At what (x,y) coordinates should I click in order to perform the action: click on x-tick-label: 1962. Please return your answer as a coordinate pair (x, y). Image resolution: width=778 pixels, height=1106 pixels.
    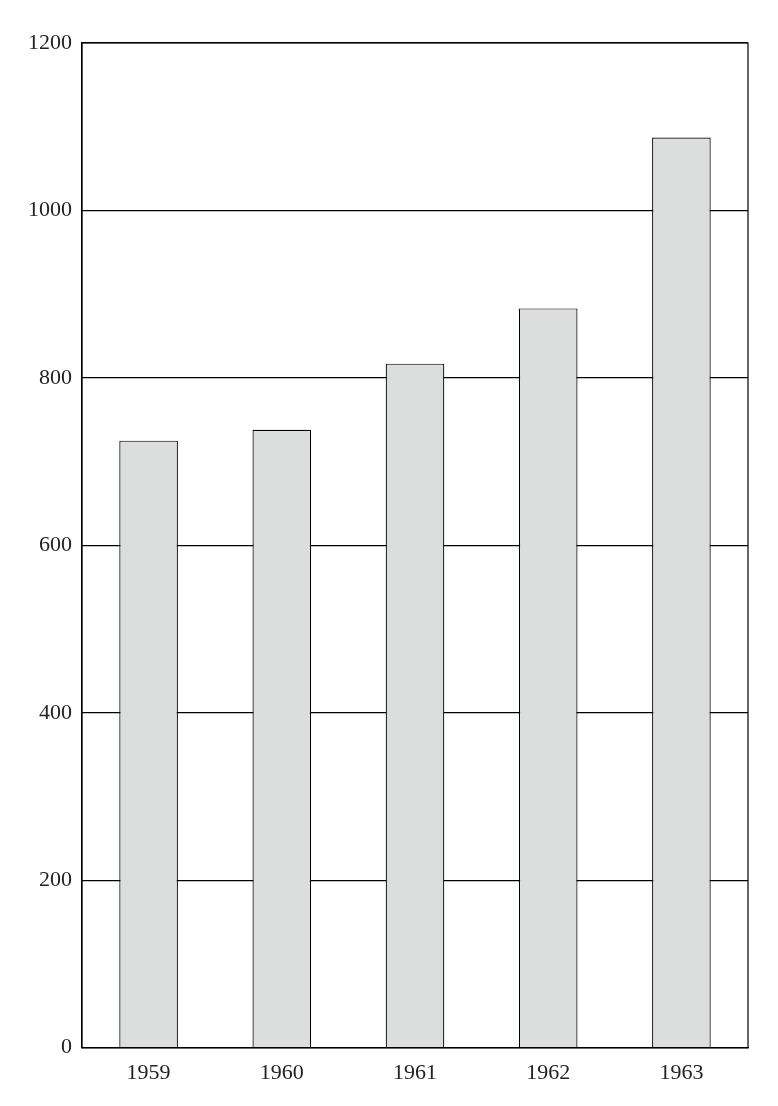
    Looking at the image, I should click on (548, 1071).